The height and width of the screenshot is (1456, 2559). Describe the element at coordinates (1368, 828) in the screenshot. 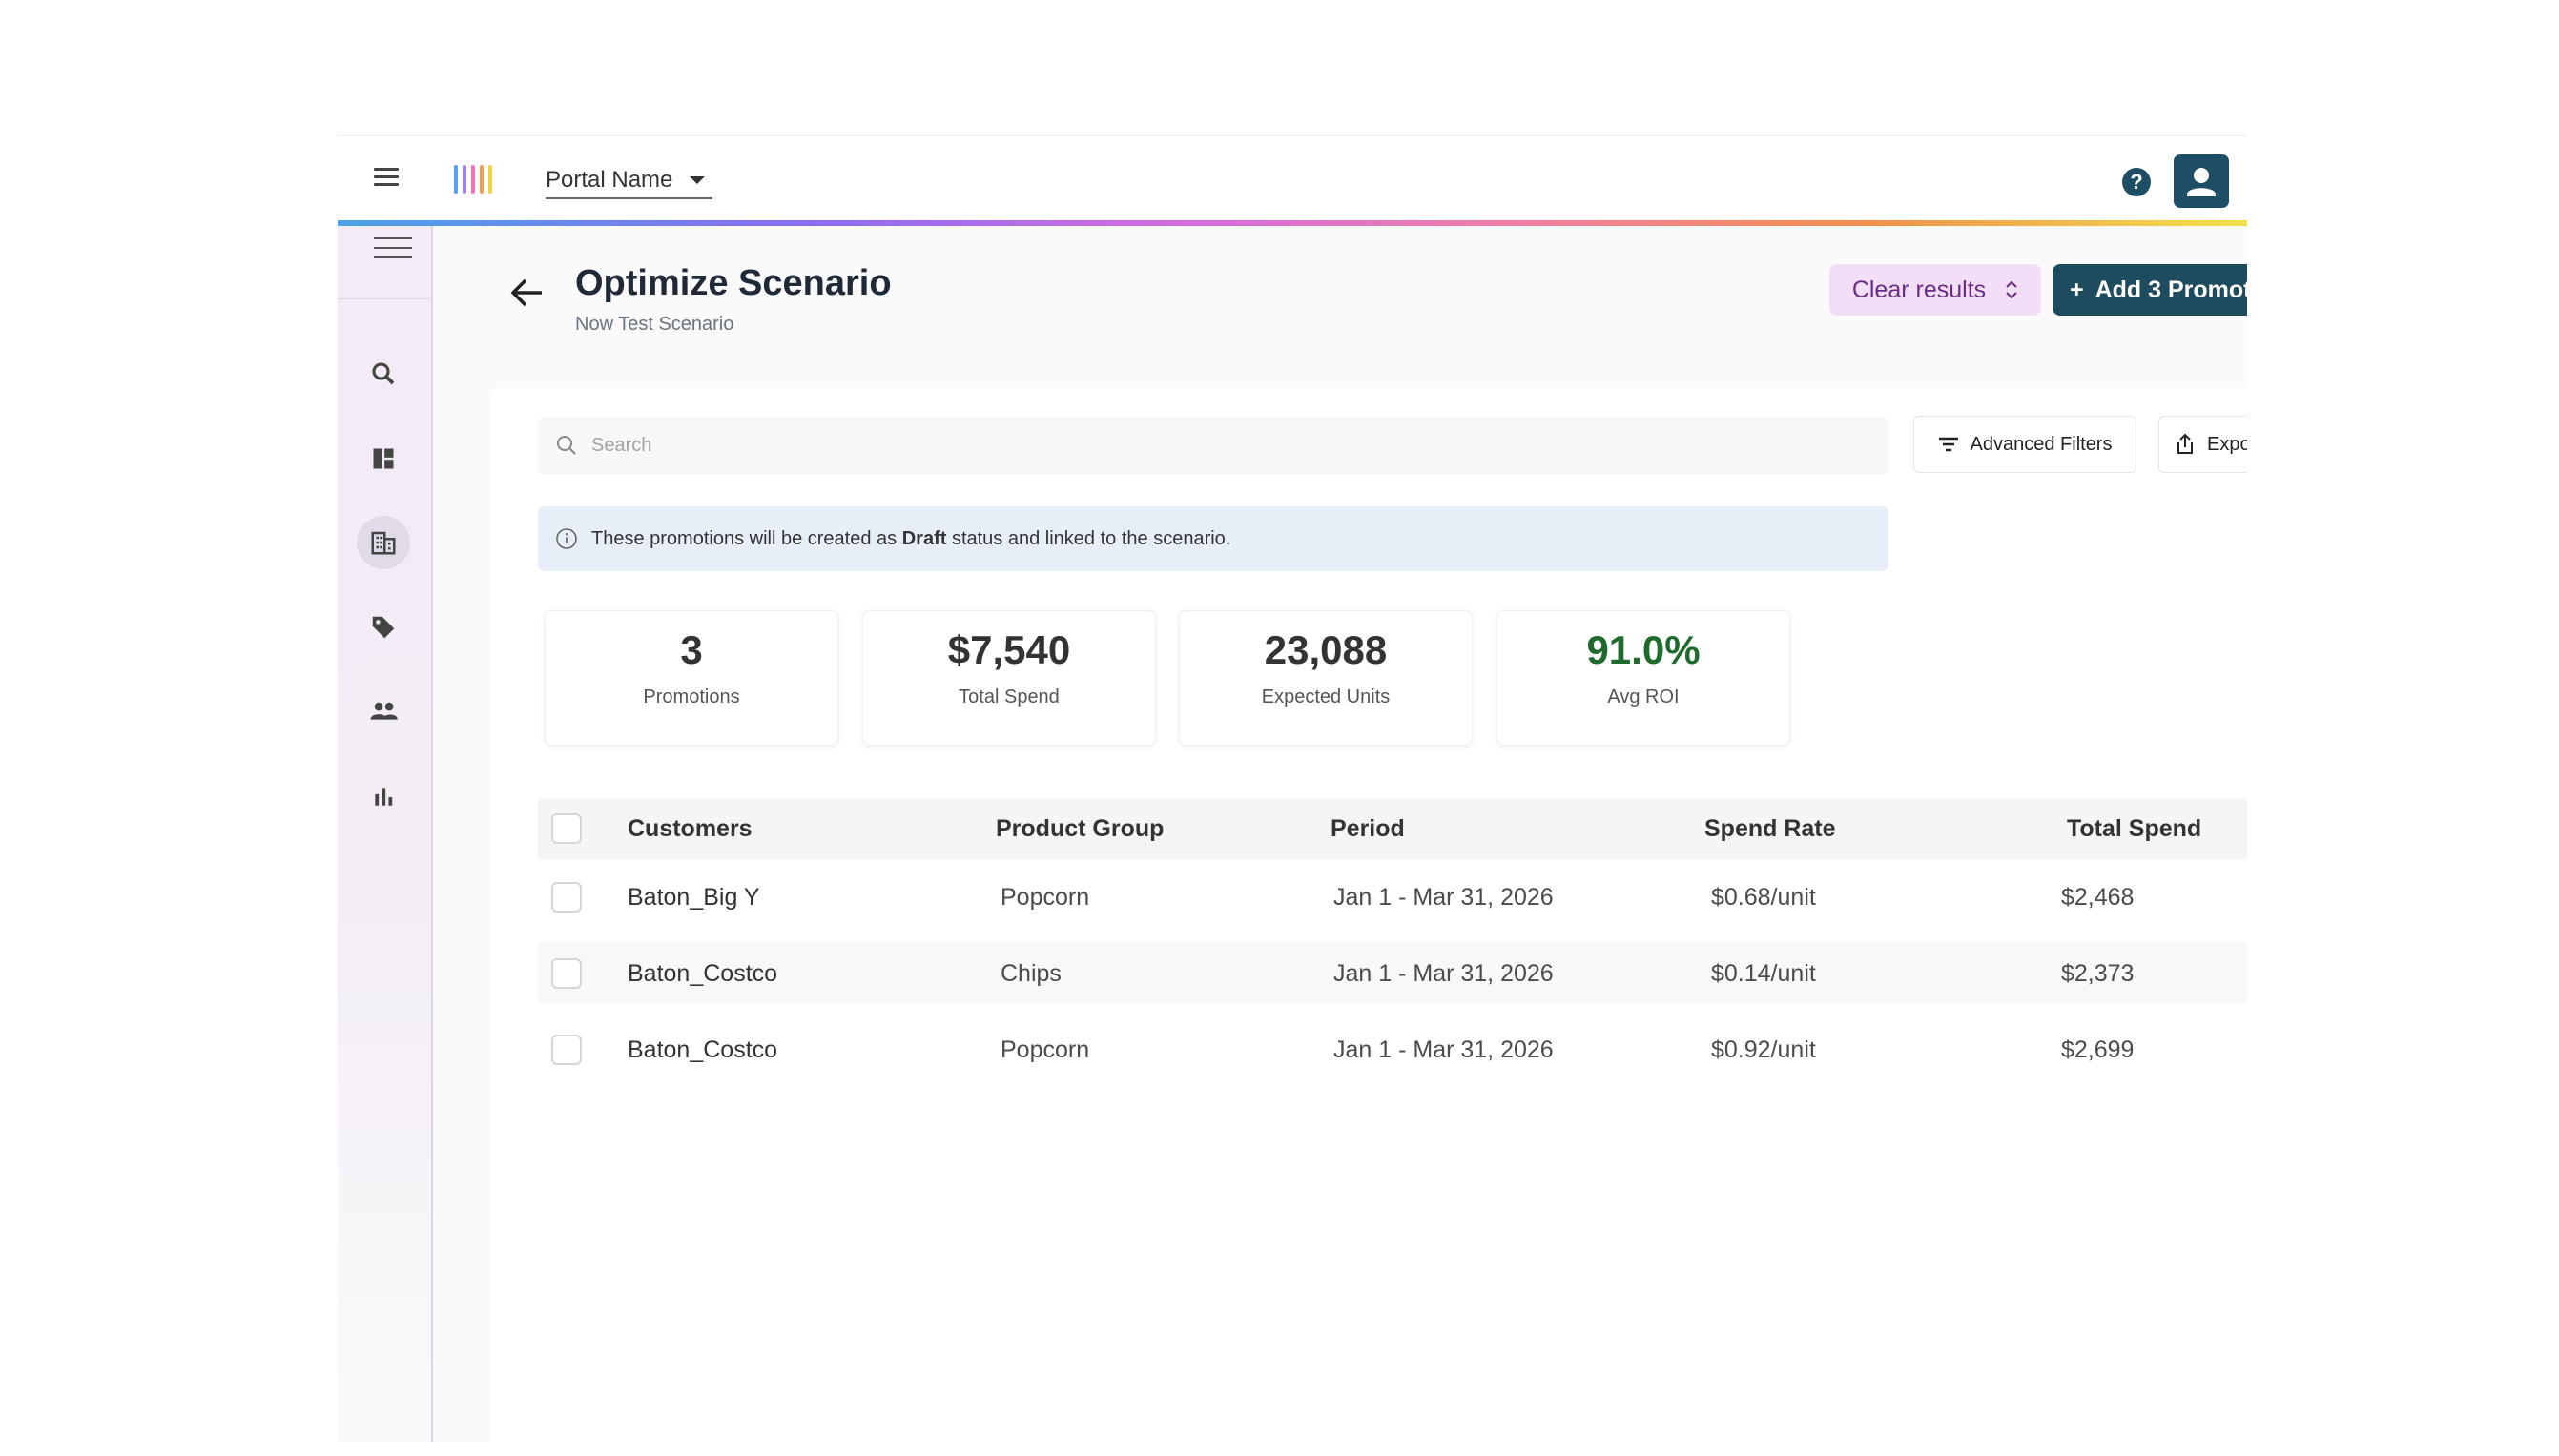

I see `column-header-period: Period` at that location.